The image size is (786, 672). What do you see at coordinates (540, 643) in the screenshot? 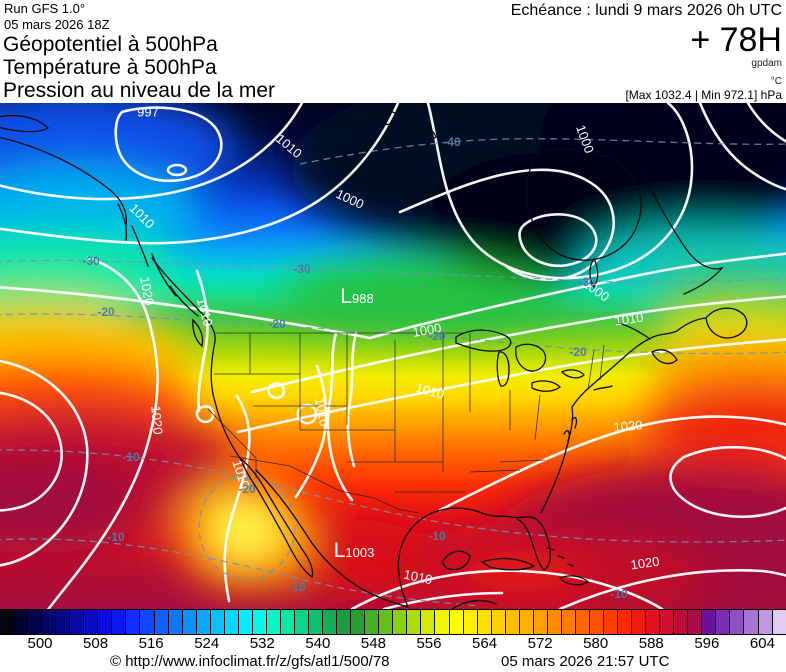
I see `colorbar-tick-label: 572` at bounding box center [540, 643].